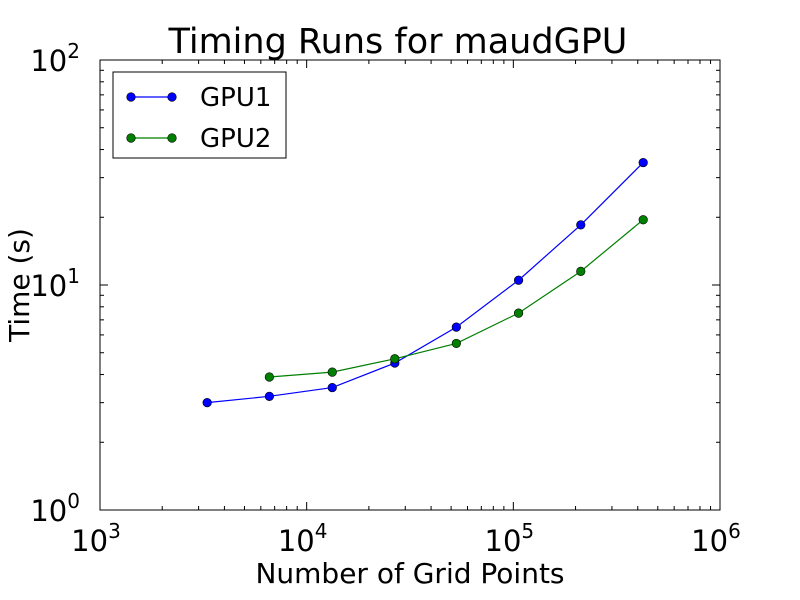  Describe the element at coordinates (19, 285) in the screenshot. I see `y-axis-label: Time (s)` at that location.